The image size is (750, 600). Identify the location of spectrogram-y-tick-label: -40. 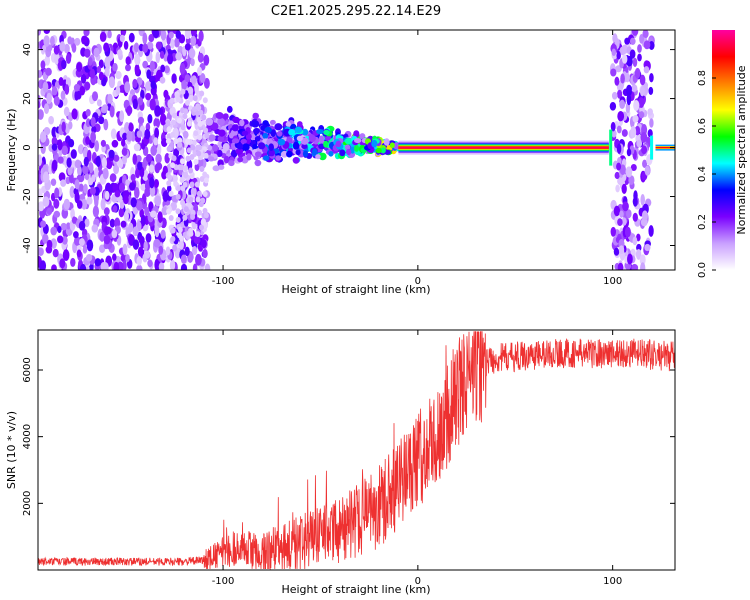
(27, 245).